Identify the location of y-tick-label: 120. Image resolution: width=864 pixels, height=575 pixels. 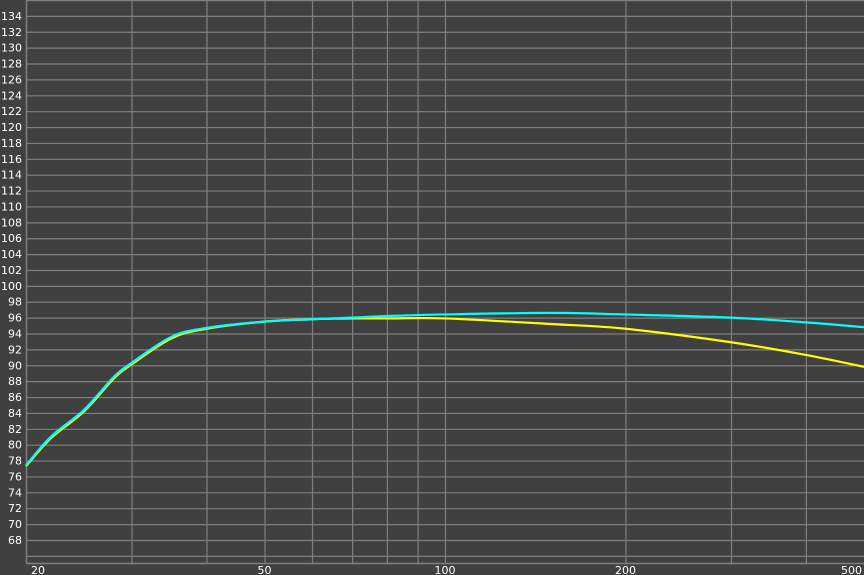
(11, 127).